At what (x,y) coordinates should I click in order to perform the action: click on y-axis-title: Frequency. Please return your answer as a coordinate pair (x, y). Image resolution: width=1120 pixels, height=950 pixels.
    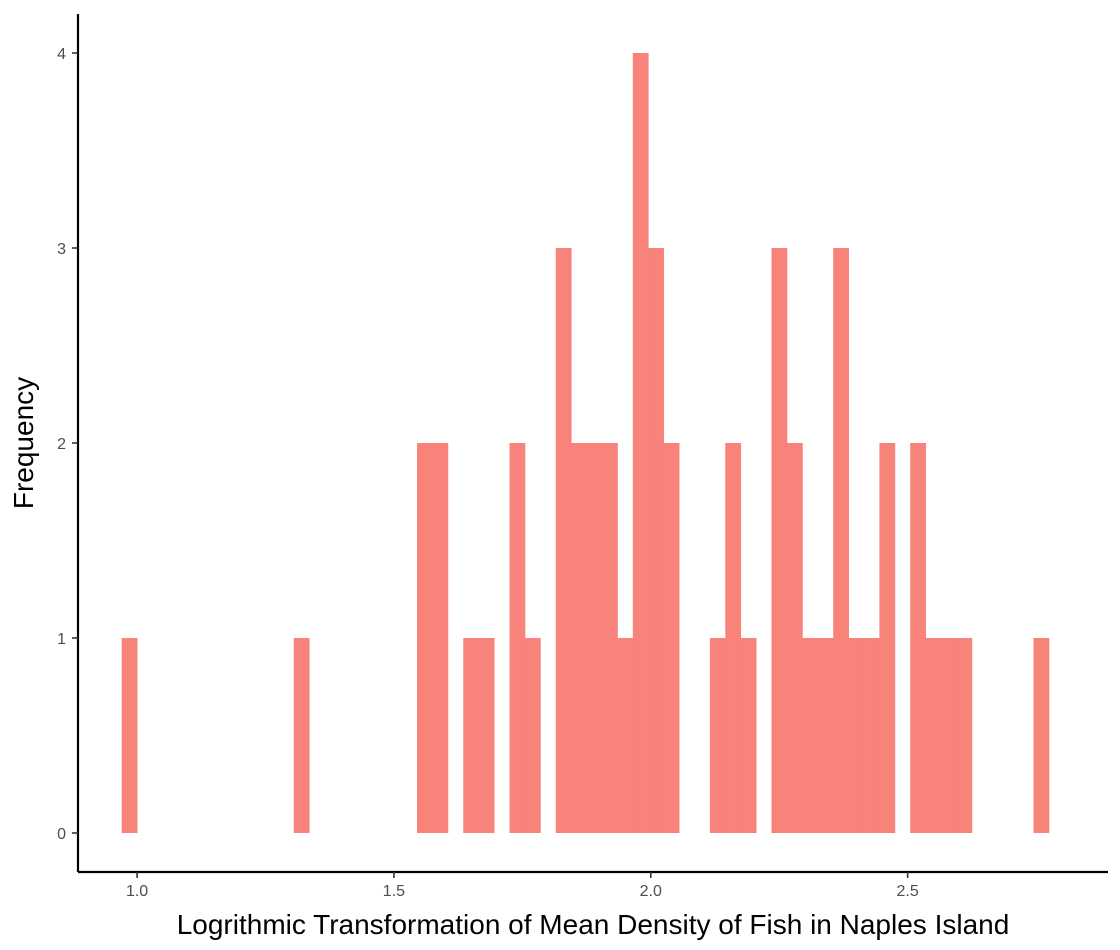
    Looking at the image, I should click on (23, 443).